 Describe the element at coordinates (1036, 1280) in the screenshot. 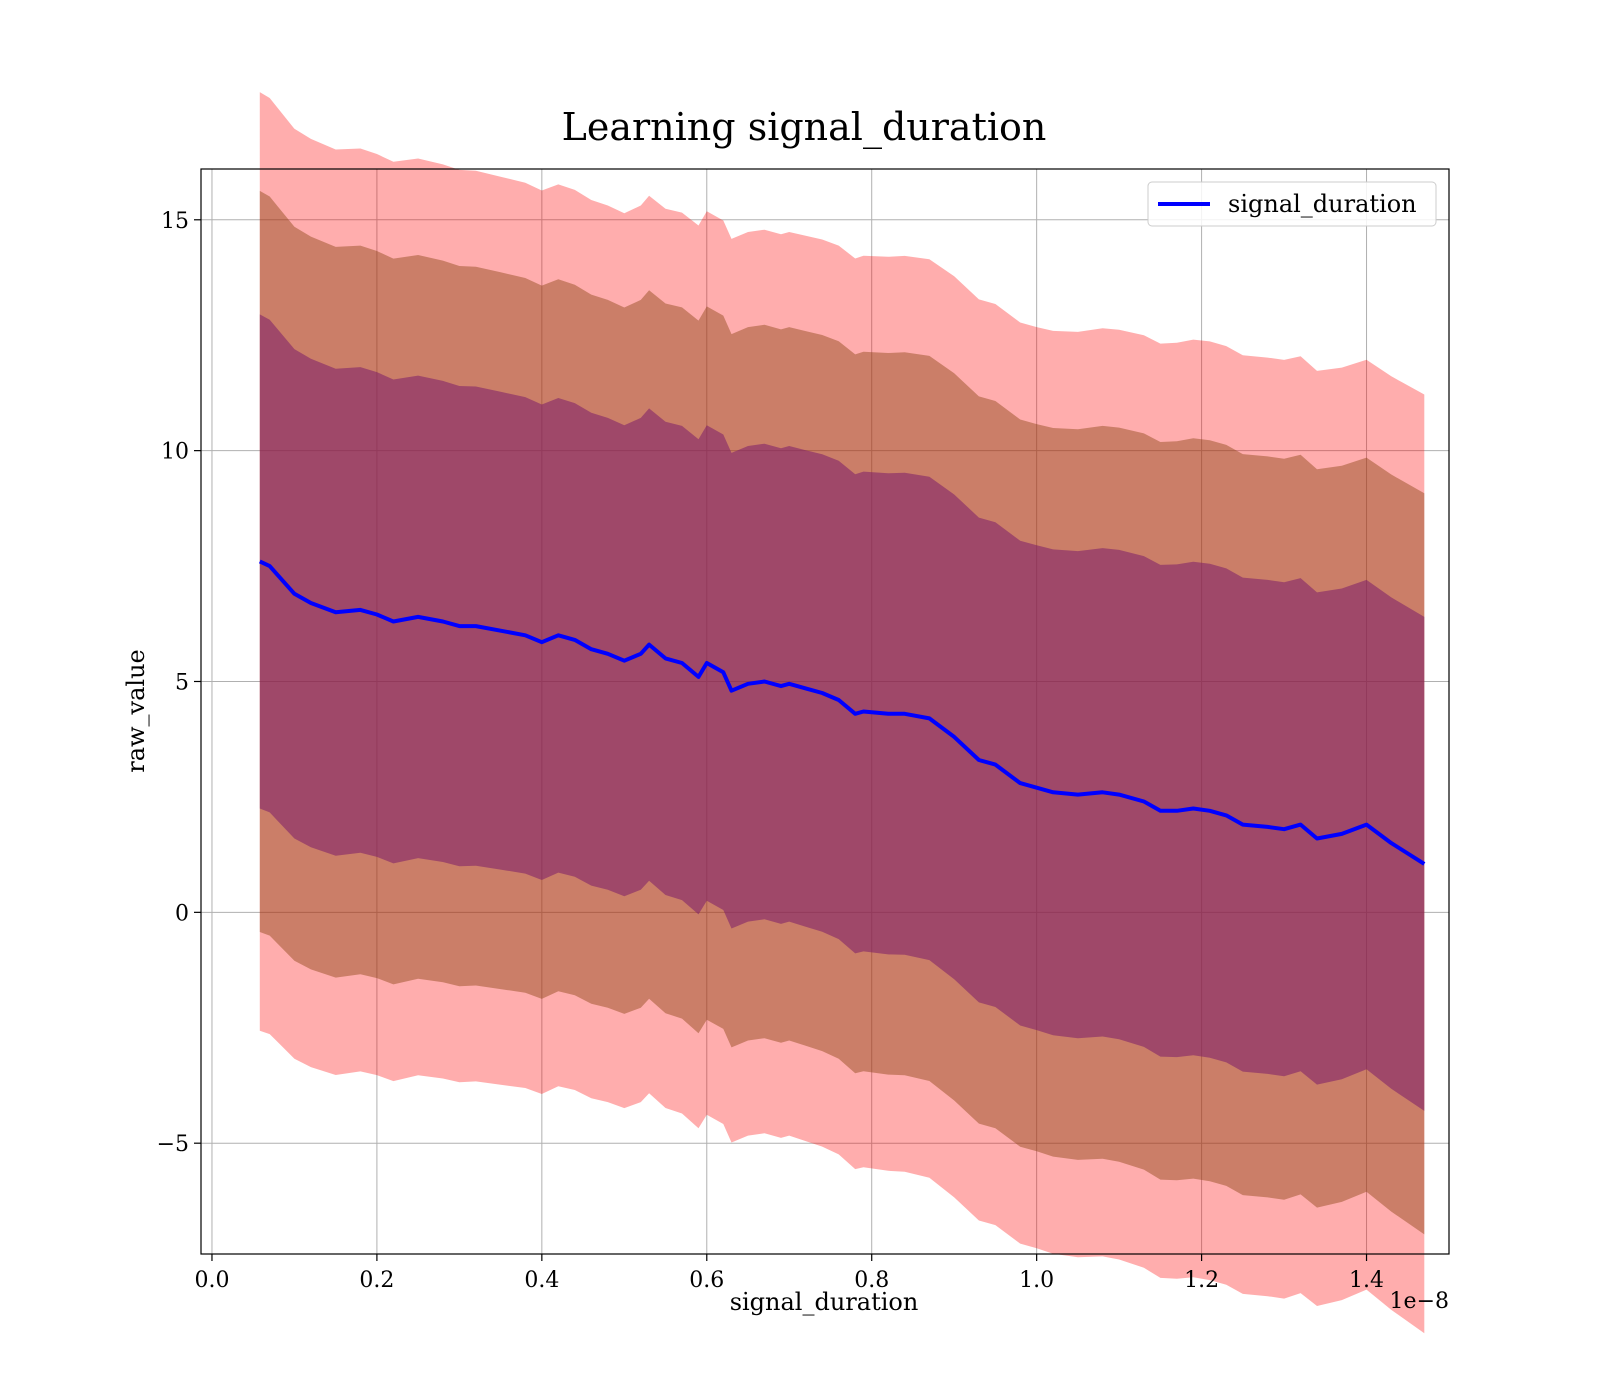

I see `x-tick-label-5: 1.0` at that location.